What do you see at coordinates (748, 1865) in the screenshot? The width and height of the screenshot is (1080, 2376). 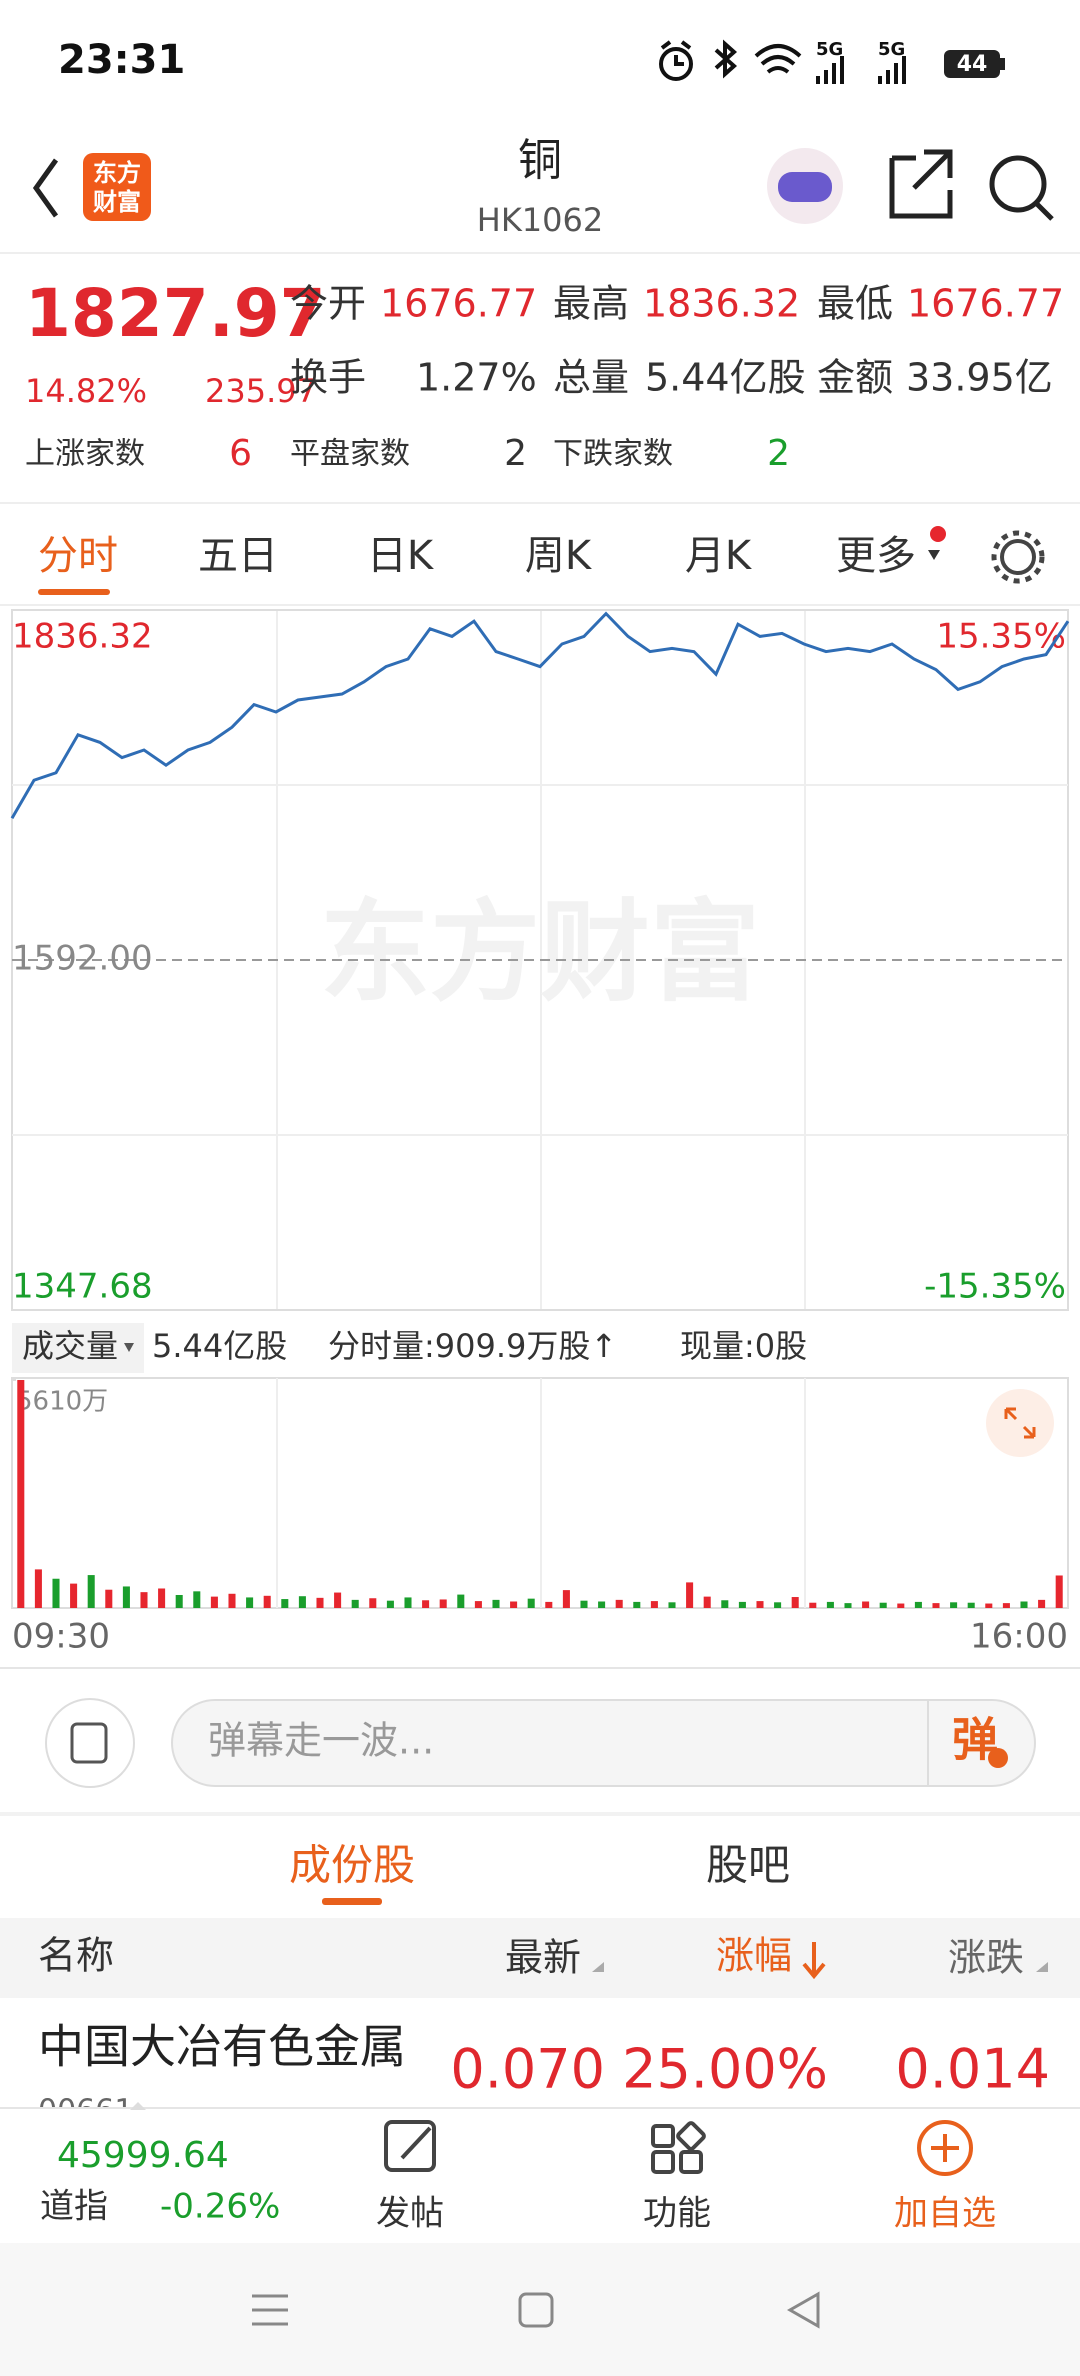 I see `section-tab: 股吧` at bounding box center [748, 1865].